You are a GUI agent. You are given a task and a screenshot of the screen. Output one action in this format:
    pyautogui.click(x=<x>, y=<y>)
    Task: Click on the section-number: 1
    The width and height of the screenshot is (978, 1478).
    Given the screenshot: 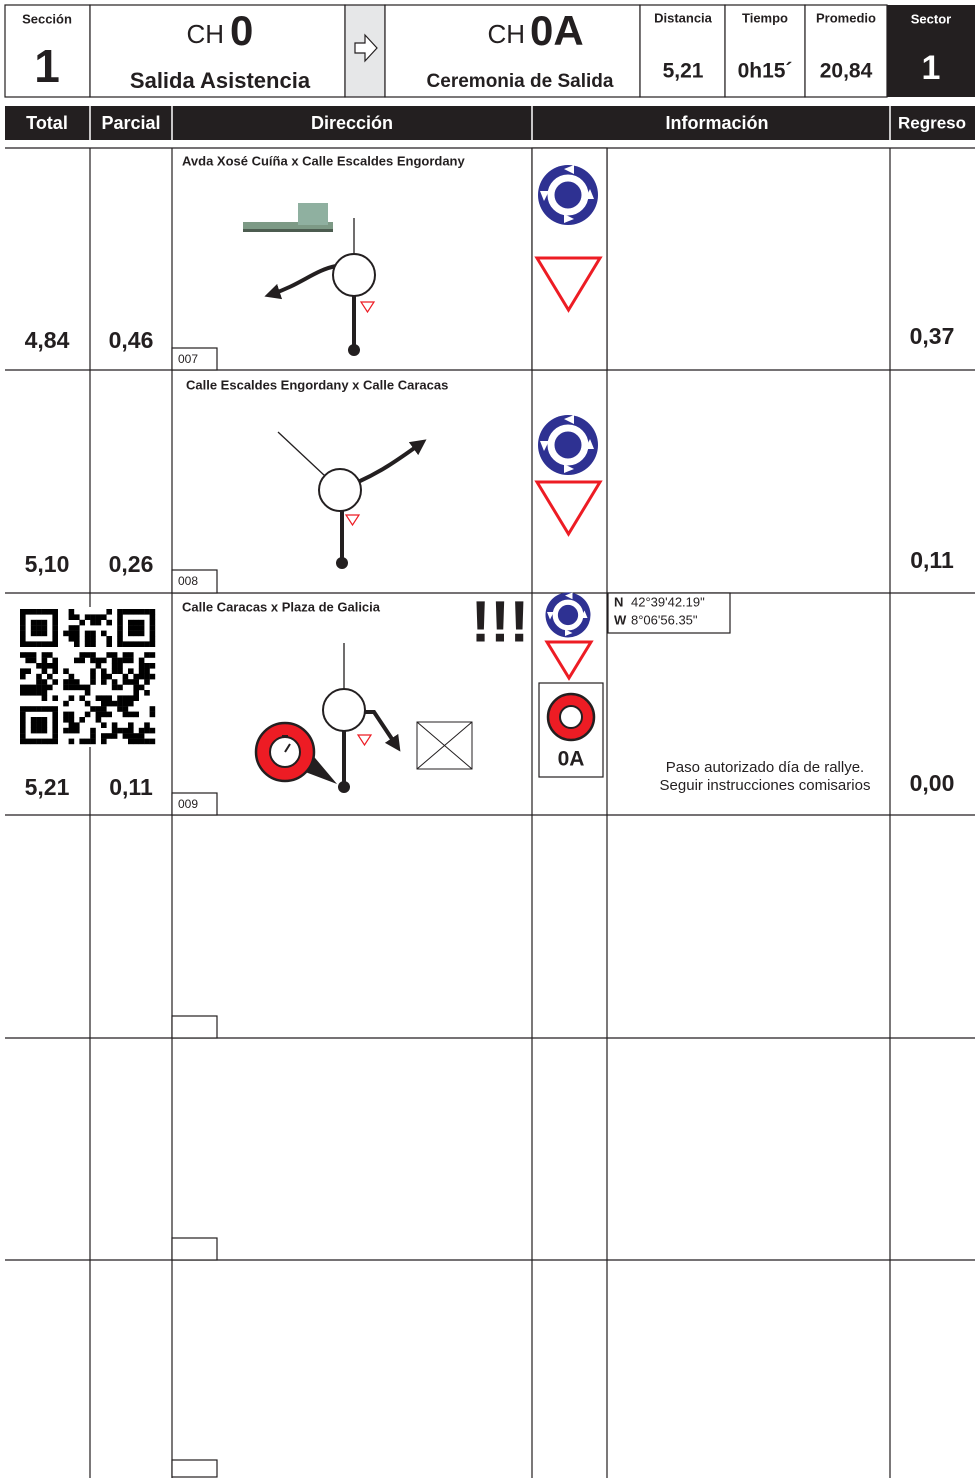 What is the action you would take?
    pyautogui.click(x=47, y=66)
    